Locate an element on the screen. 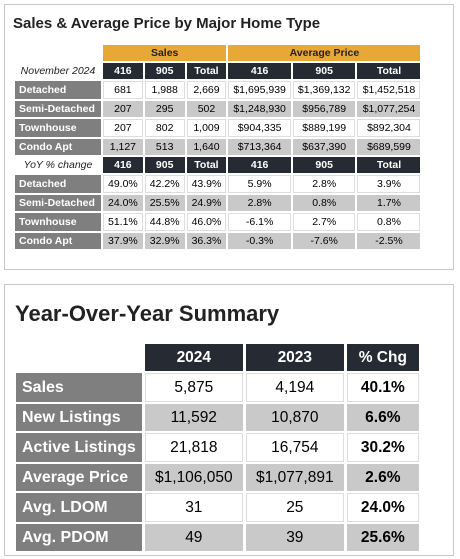 This screenshot has width=460, height=559. cell: 295 is located at coordinates (164, 109).